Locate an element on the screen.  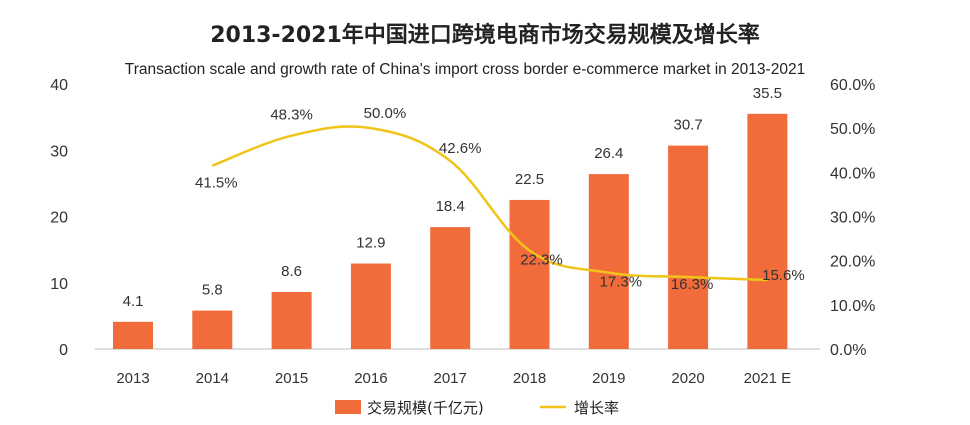
y-right-tick-label: 20.0% is located at coordinates (852, 262).